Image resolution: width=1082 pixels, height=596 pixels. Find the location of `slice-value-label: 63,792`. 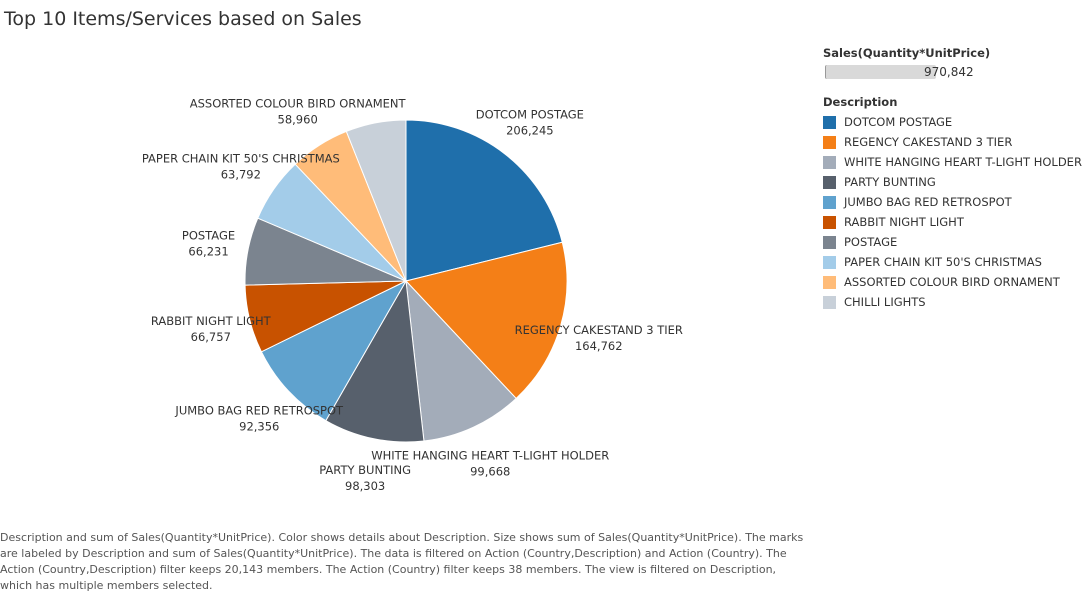

slice-value-label: 63,792 is located at coordinates (241, 174).